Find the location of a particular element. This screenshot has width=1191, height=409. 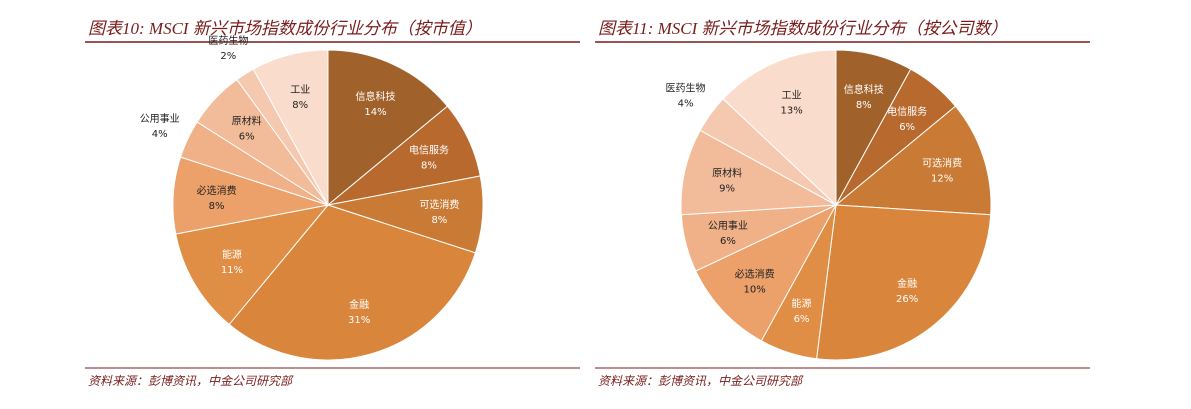

slice-value: 12% is located at coordinates (942, 179).